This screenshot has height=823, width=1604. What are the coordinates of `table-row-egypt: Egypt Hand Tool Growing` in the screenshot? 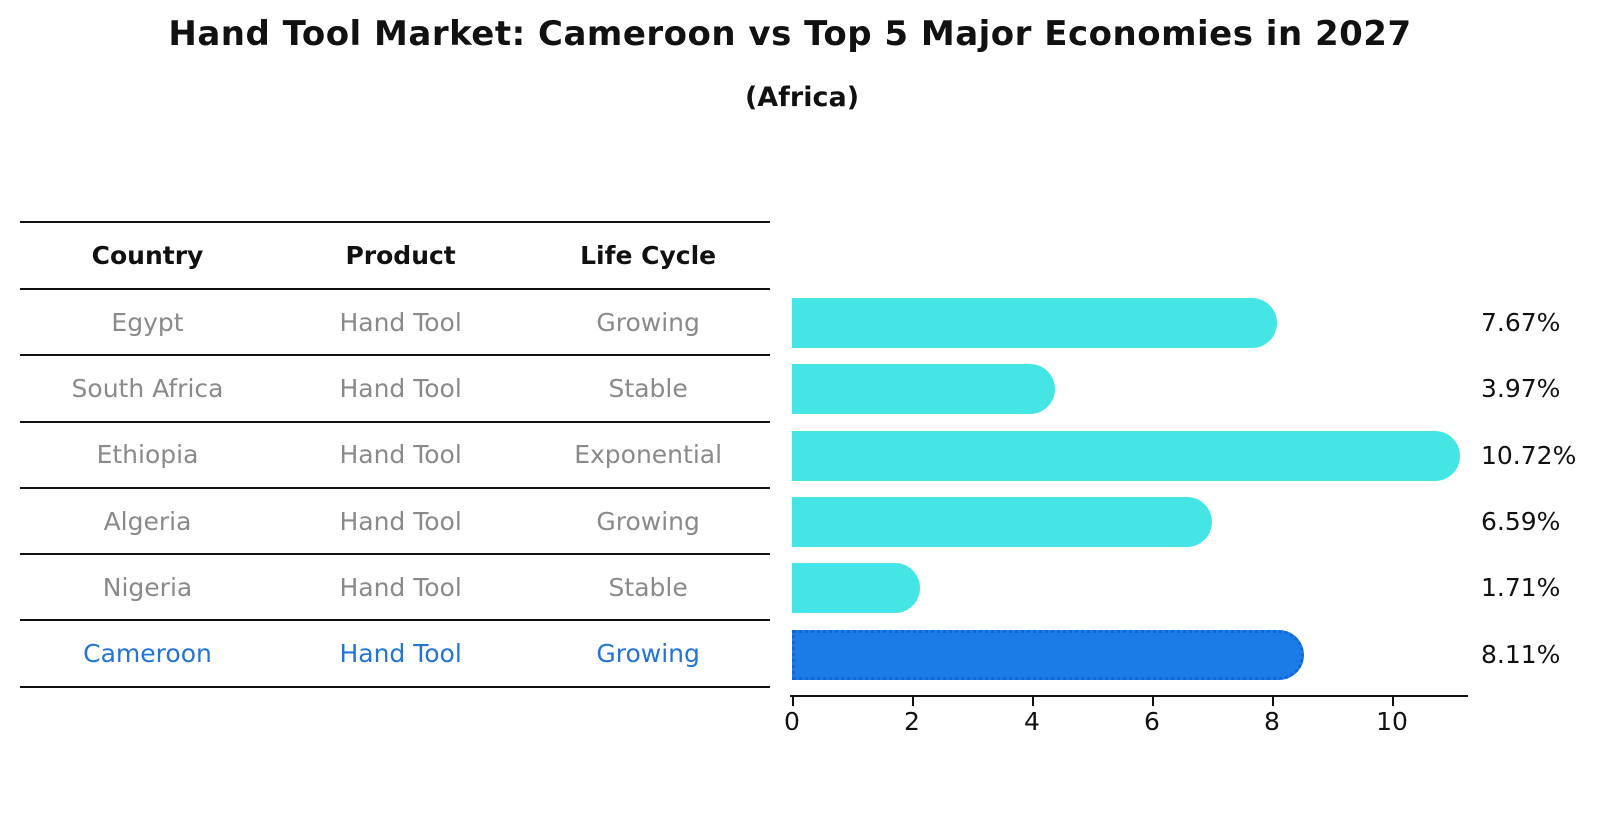 It's located at (395, 323).